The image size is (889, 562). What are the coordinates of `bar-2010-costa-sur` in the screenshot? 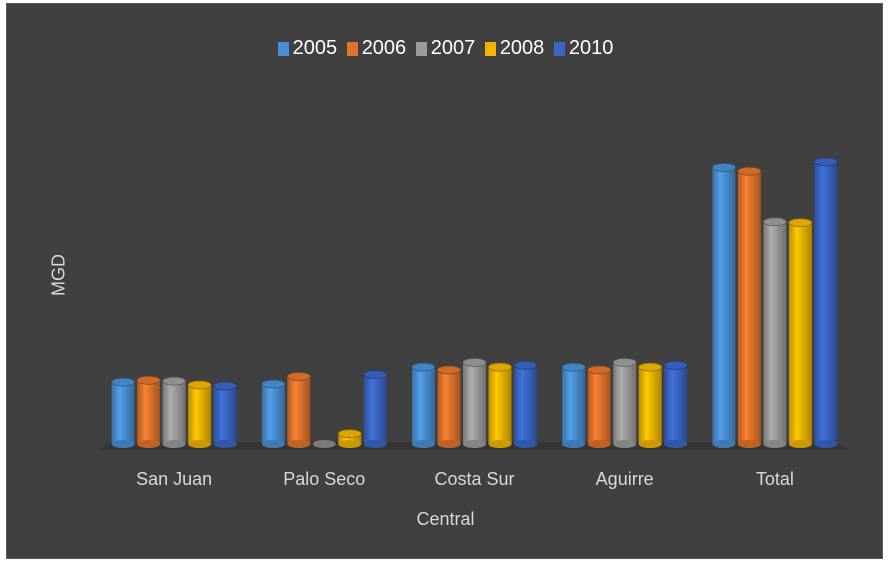 It's located at (525, 404).